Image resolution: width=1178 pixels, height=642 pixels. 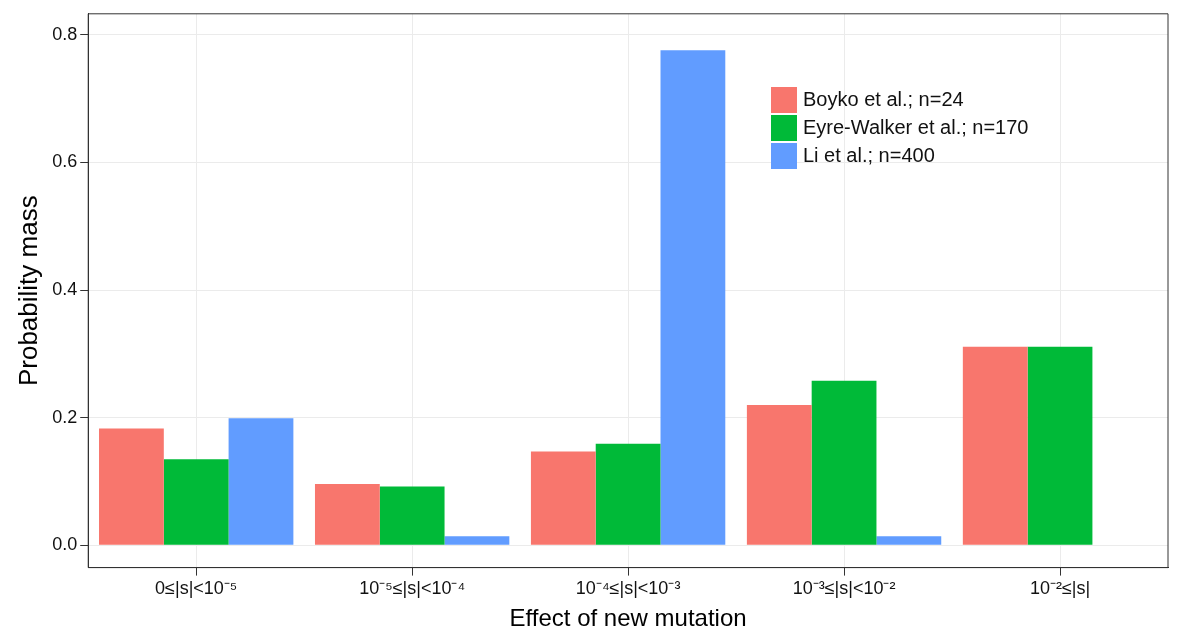 What do you see at coordinates (196, 588) in the screenshot?
I see `x-tick-label: 0≤|s|<10⁻⁵` at bounding box center [196, 588].